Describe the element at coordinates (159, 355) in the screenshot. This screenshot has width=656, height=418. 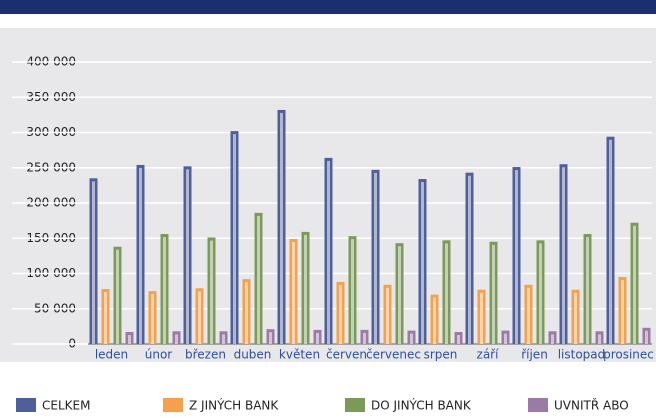
I see `x-tick-label: únor` at that location.